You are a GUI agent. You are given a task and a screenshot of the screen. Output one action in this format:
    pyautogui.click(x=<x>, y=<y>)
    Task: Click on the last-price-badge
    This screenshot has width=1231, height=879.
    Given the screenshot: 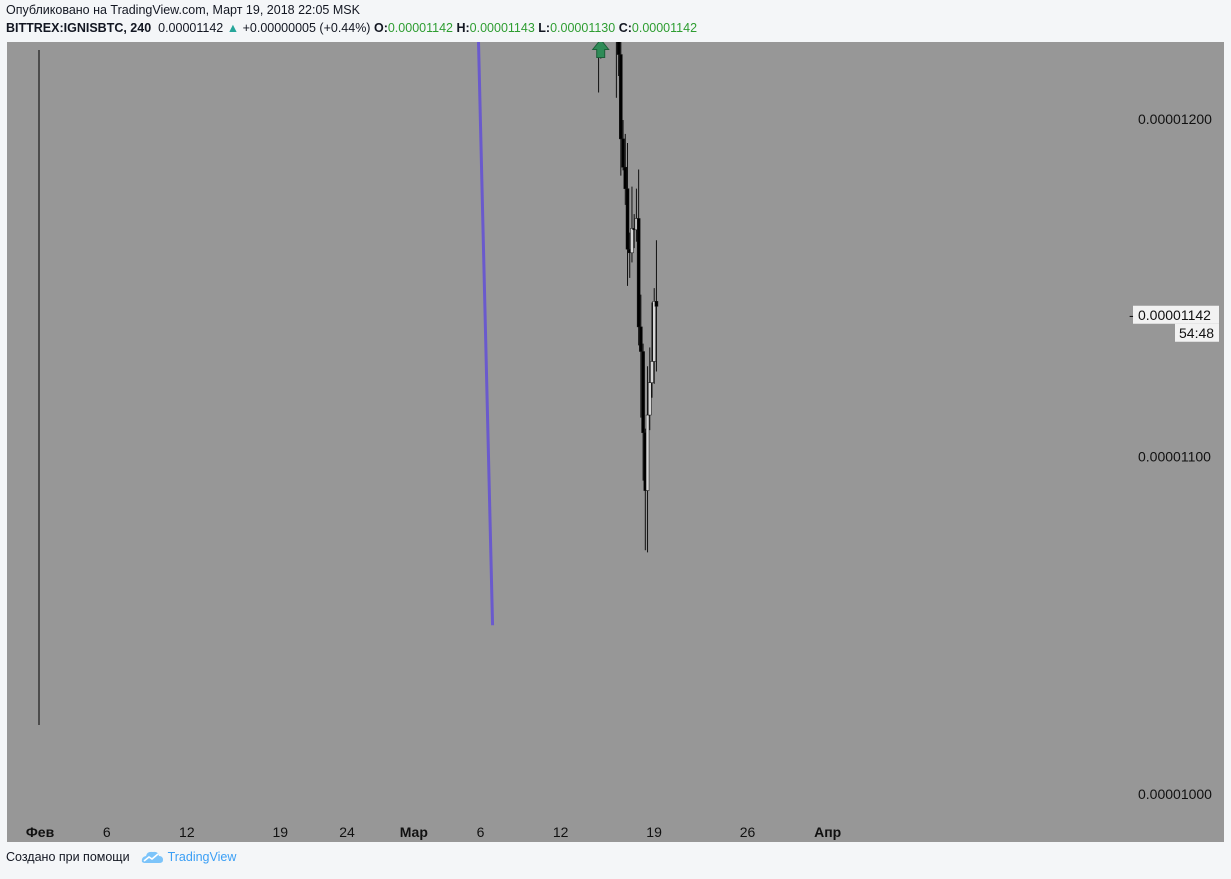 What is the action you would take?
    pyautogui.click(x=1176, y=314)
    